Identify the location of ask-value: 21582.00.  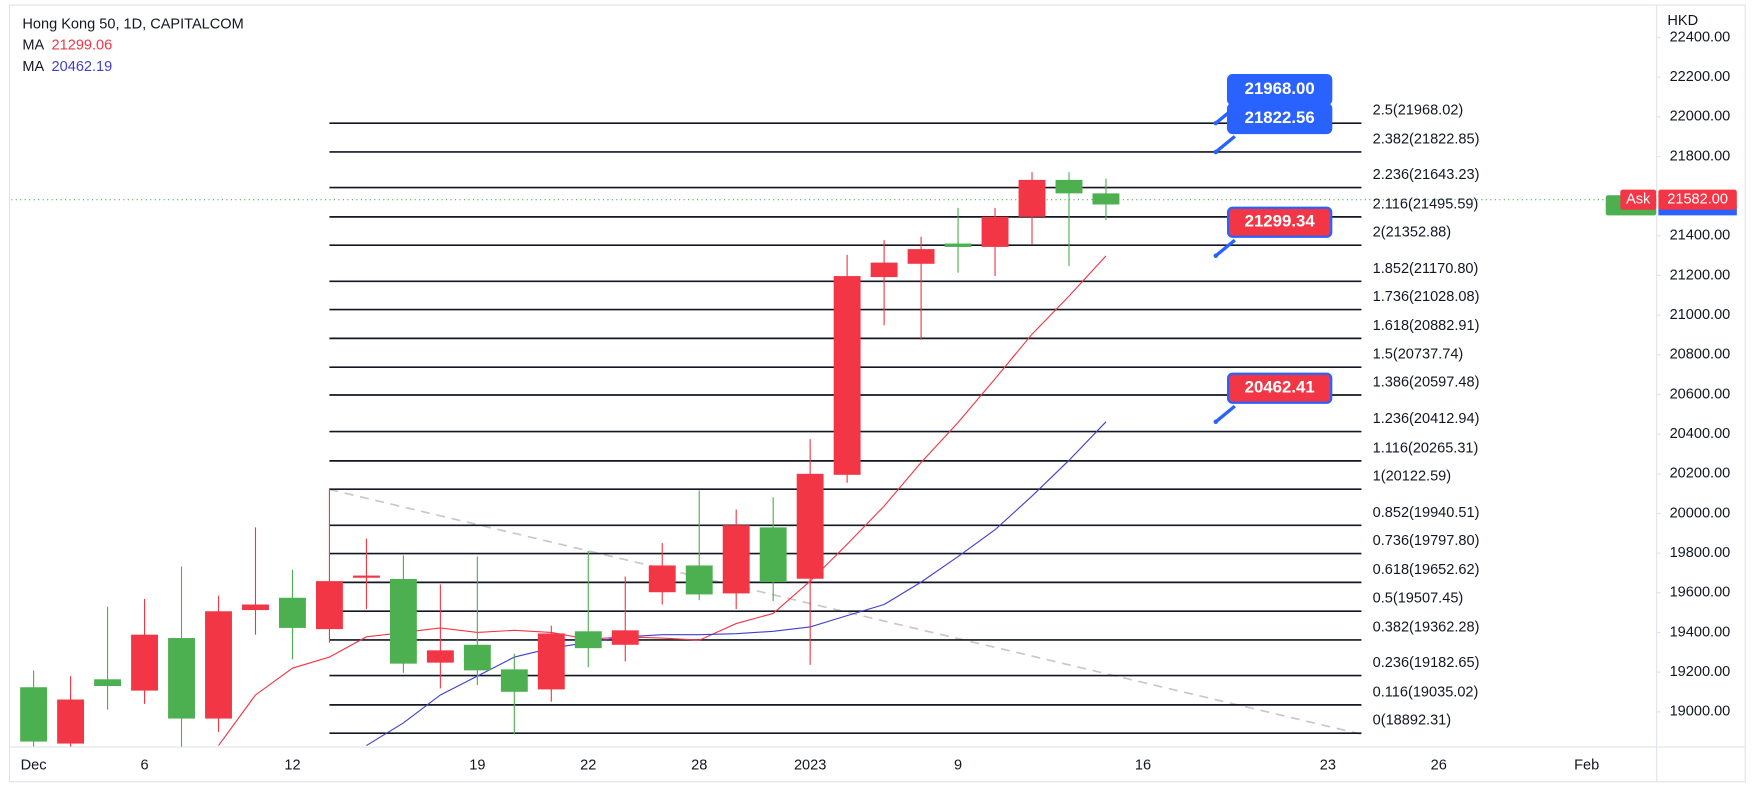
(1697, 200).